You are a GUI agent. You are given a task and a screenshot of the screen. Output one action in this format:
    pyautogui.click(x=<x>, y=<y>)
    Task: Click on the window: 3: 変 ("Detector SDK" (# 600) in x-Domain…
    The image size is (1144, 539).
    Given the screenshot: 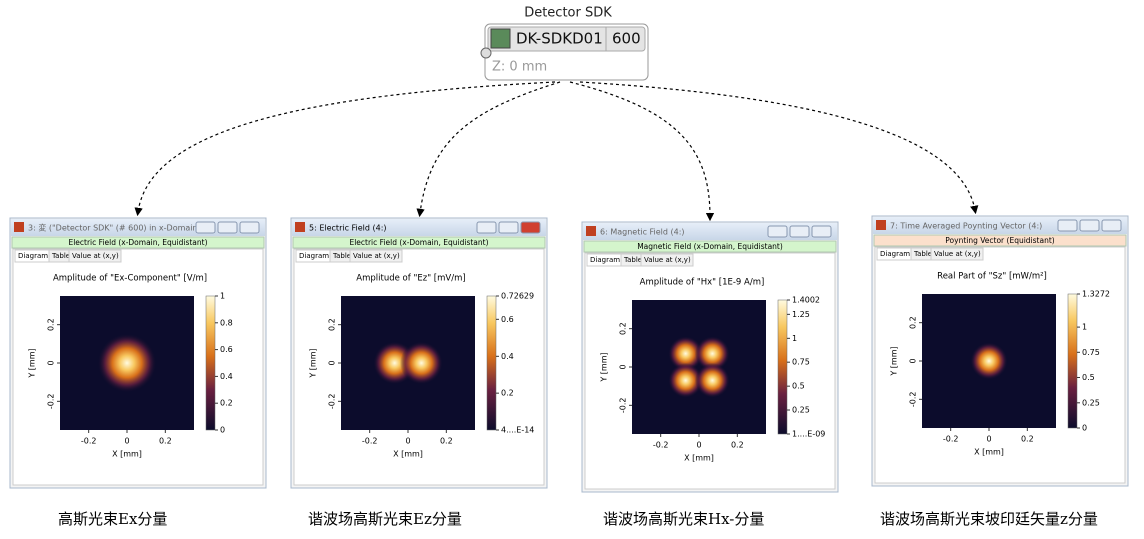 What is the action you would take?
    pyautogui.click(x=138, y=353)
    